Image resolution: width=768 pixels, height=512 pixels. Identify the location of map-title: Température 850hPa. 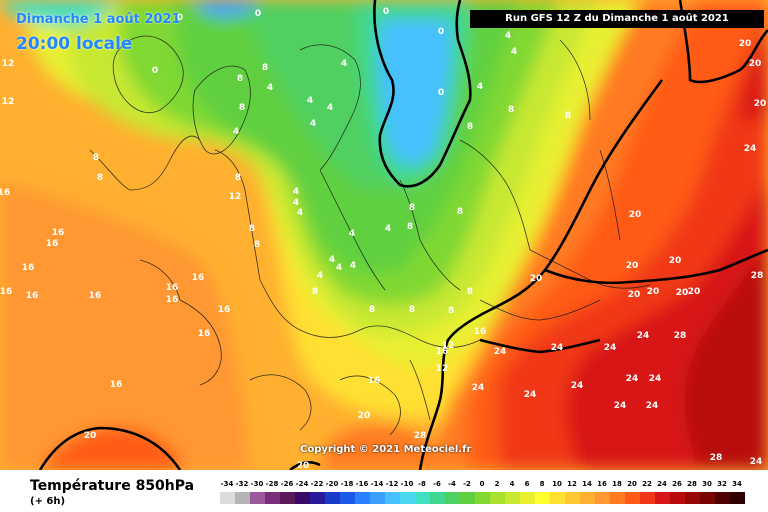
(112, 486).